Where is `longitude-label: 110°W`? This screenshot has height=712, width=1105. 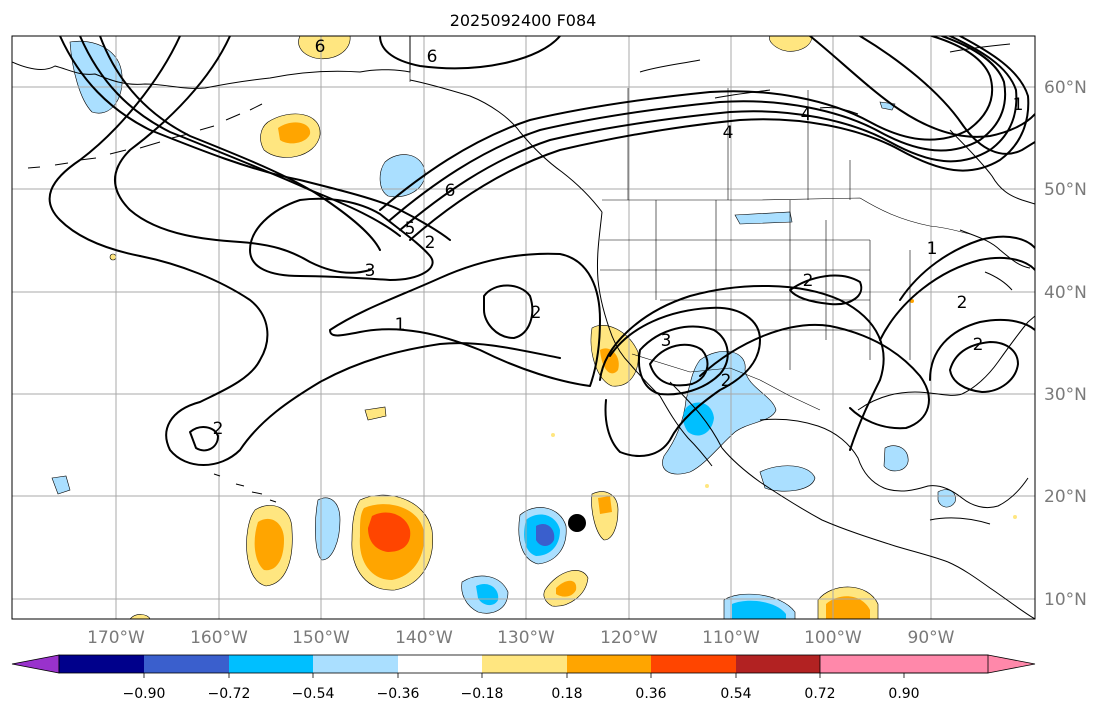 longitude-label: 110°W is located at coordinates (731, 638).